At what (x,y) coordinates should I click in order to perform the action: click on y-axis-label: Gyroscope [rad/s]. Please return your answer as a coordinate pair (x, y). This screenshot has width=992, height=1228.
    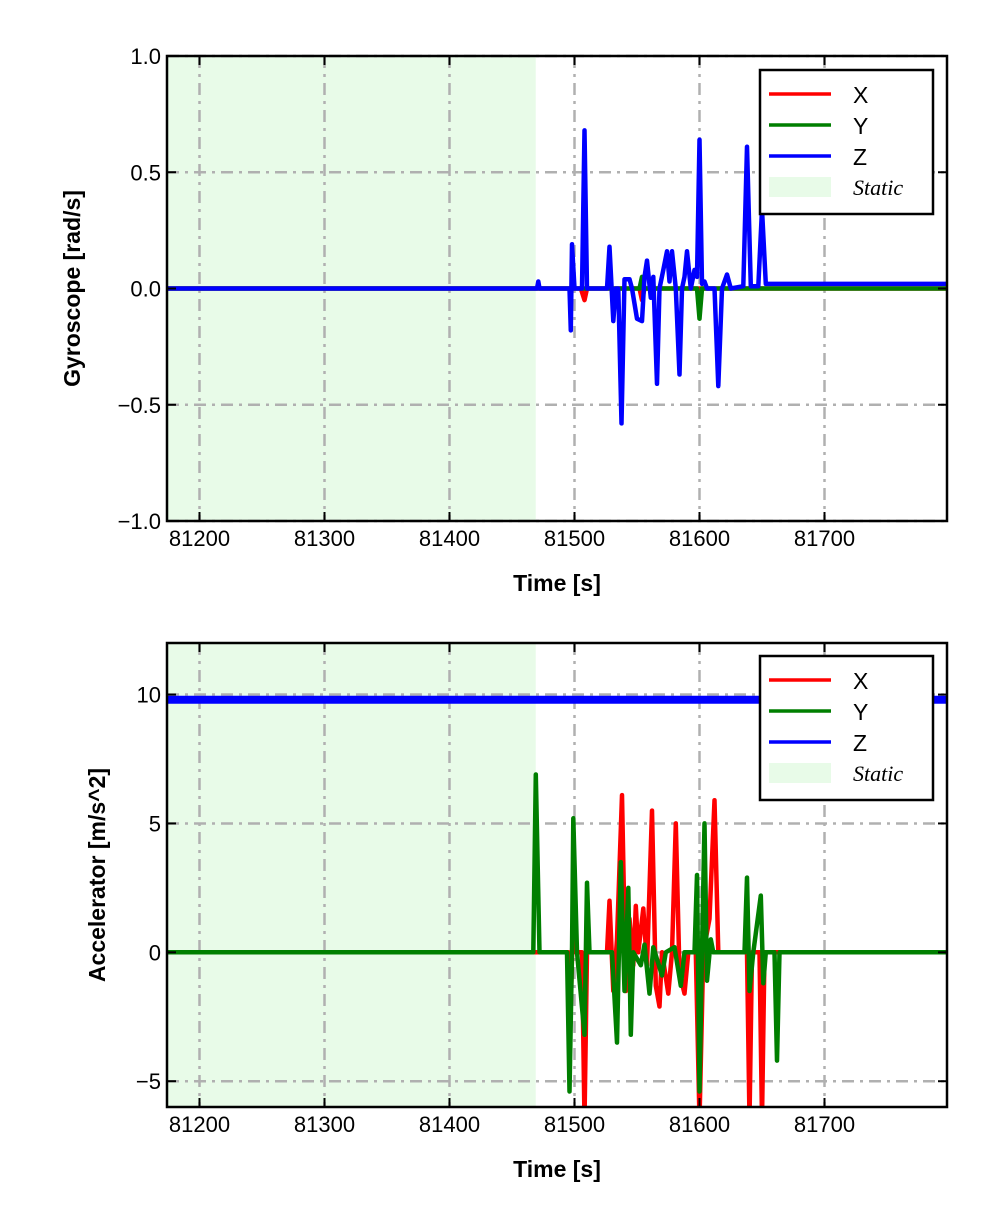
    Looking at the image, I should click on (72, 288).